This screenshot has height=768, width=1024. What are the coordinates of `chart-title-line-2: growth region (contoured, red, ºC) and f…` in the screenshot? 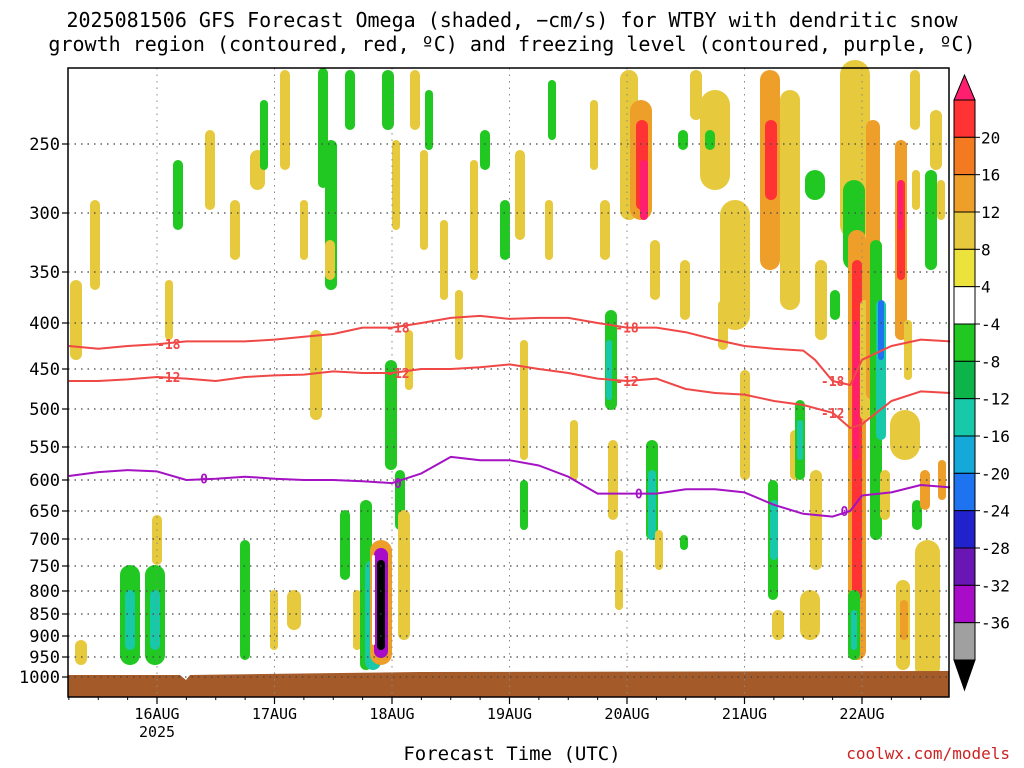 It's located at (512, 44).